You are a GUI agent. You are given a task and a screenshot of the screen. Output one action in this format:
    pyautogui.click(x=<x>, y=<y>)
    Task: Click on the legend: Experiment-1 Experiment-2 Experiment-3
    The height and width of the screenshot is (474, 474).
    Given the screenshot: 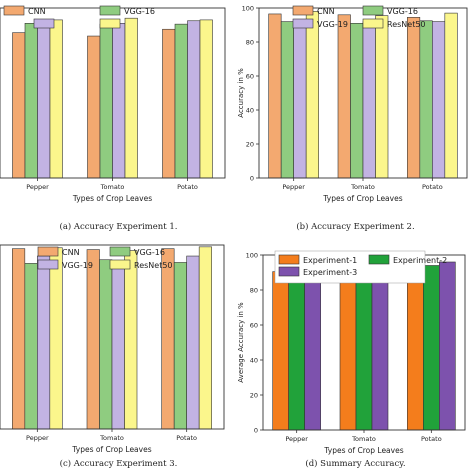 What is the action you would take?
    pyautogui.click(x=360, y=267)
    